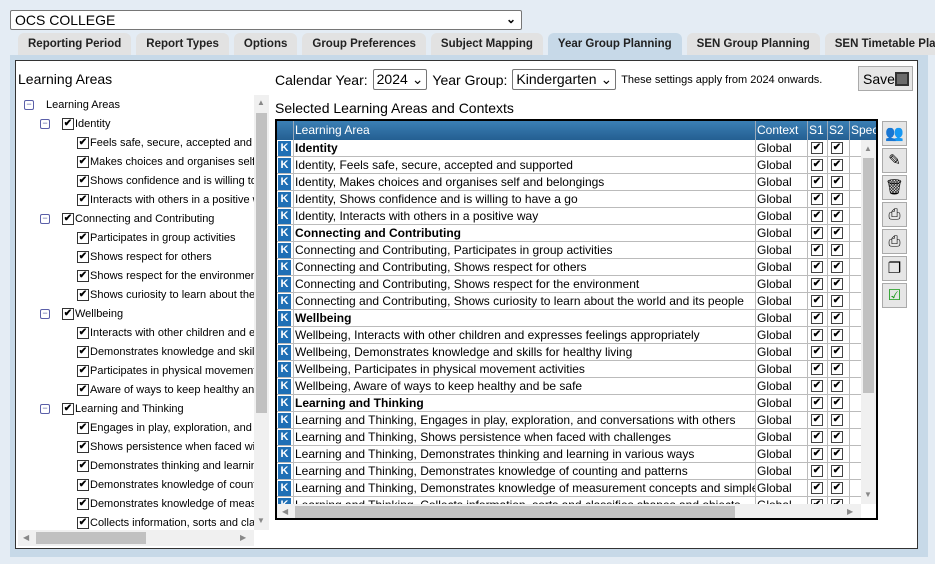 This screenshot has height=564, width=935. Describe the element at coordinates (862, 130) in the screenshot. I see `column-header: Spec` at that location.